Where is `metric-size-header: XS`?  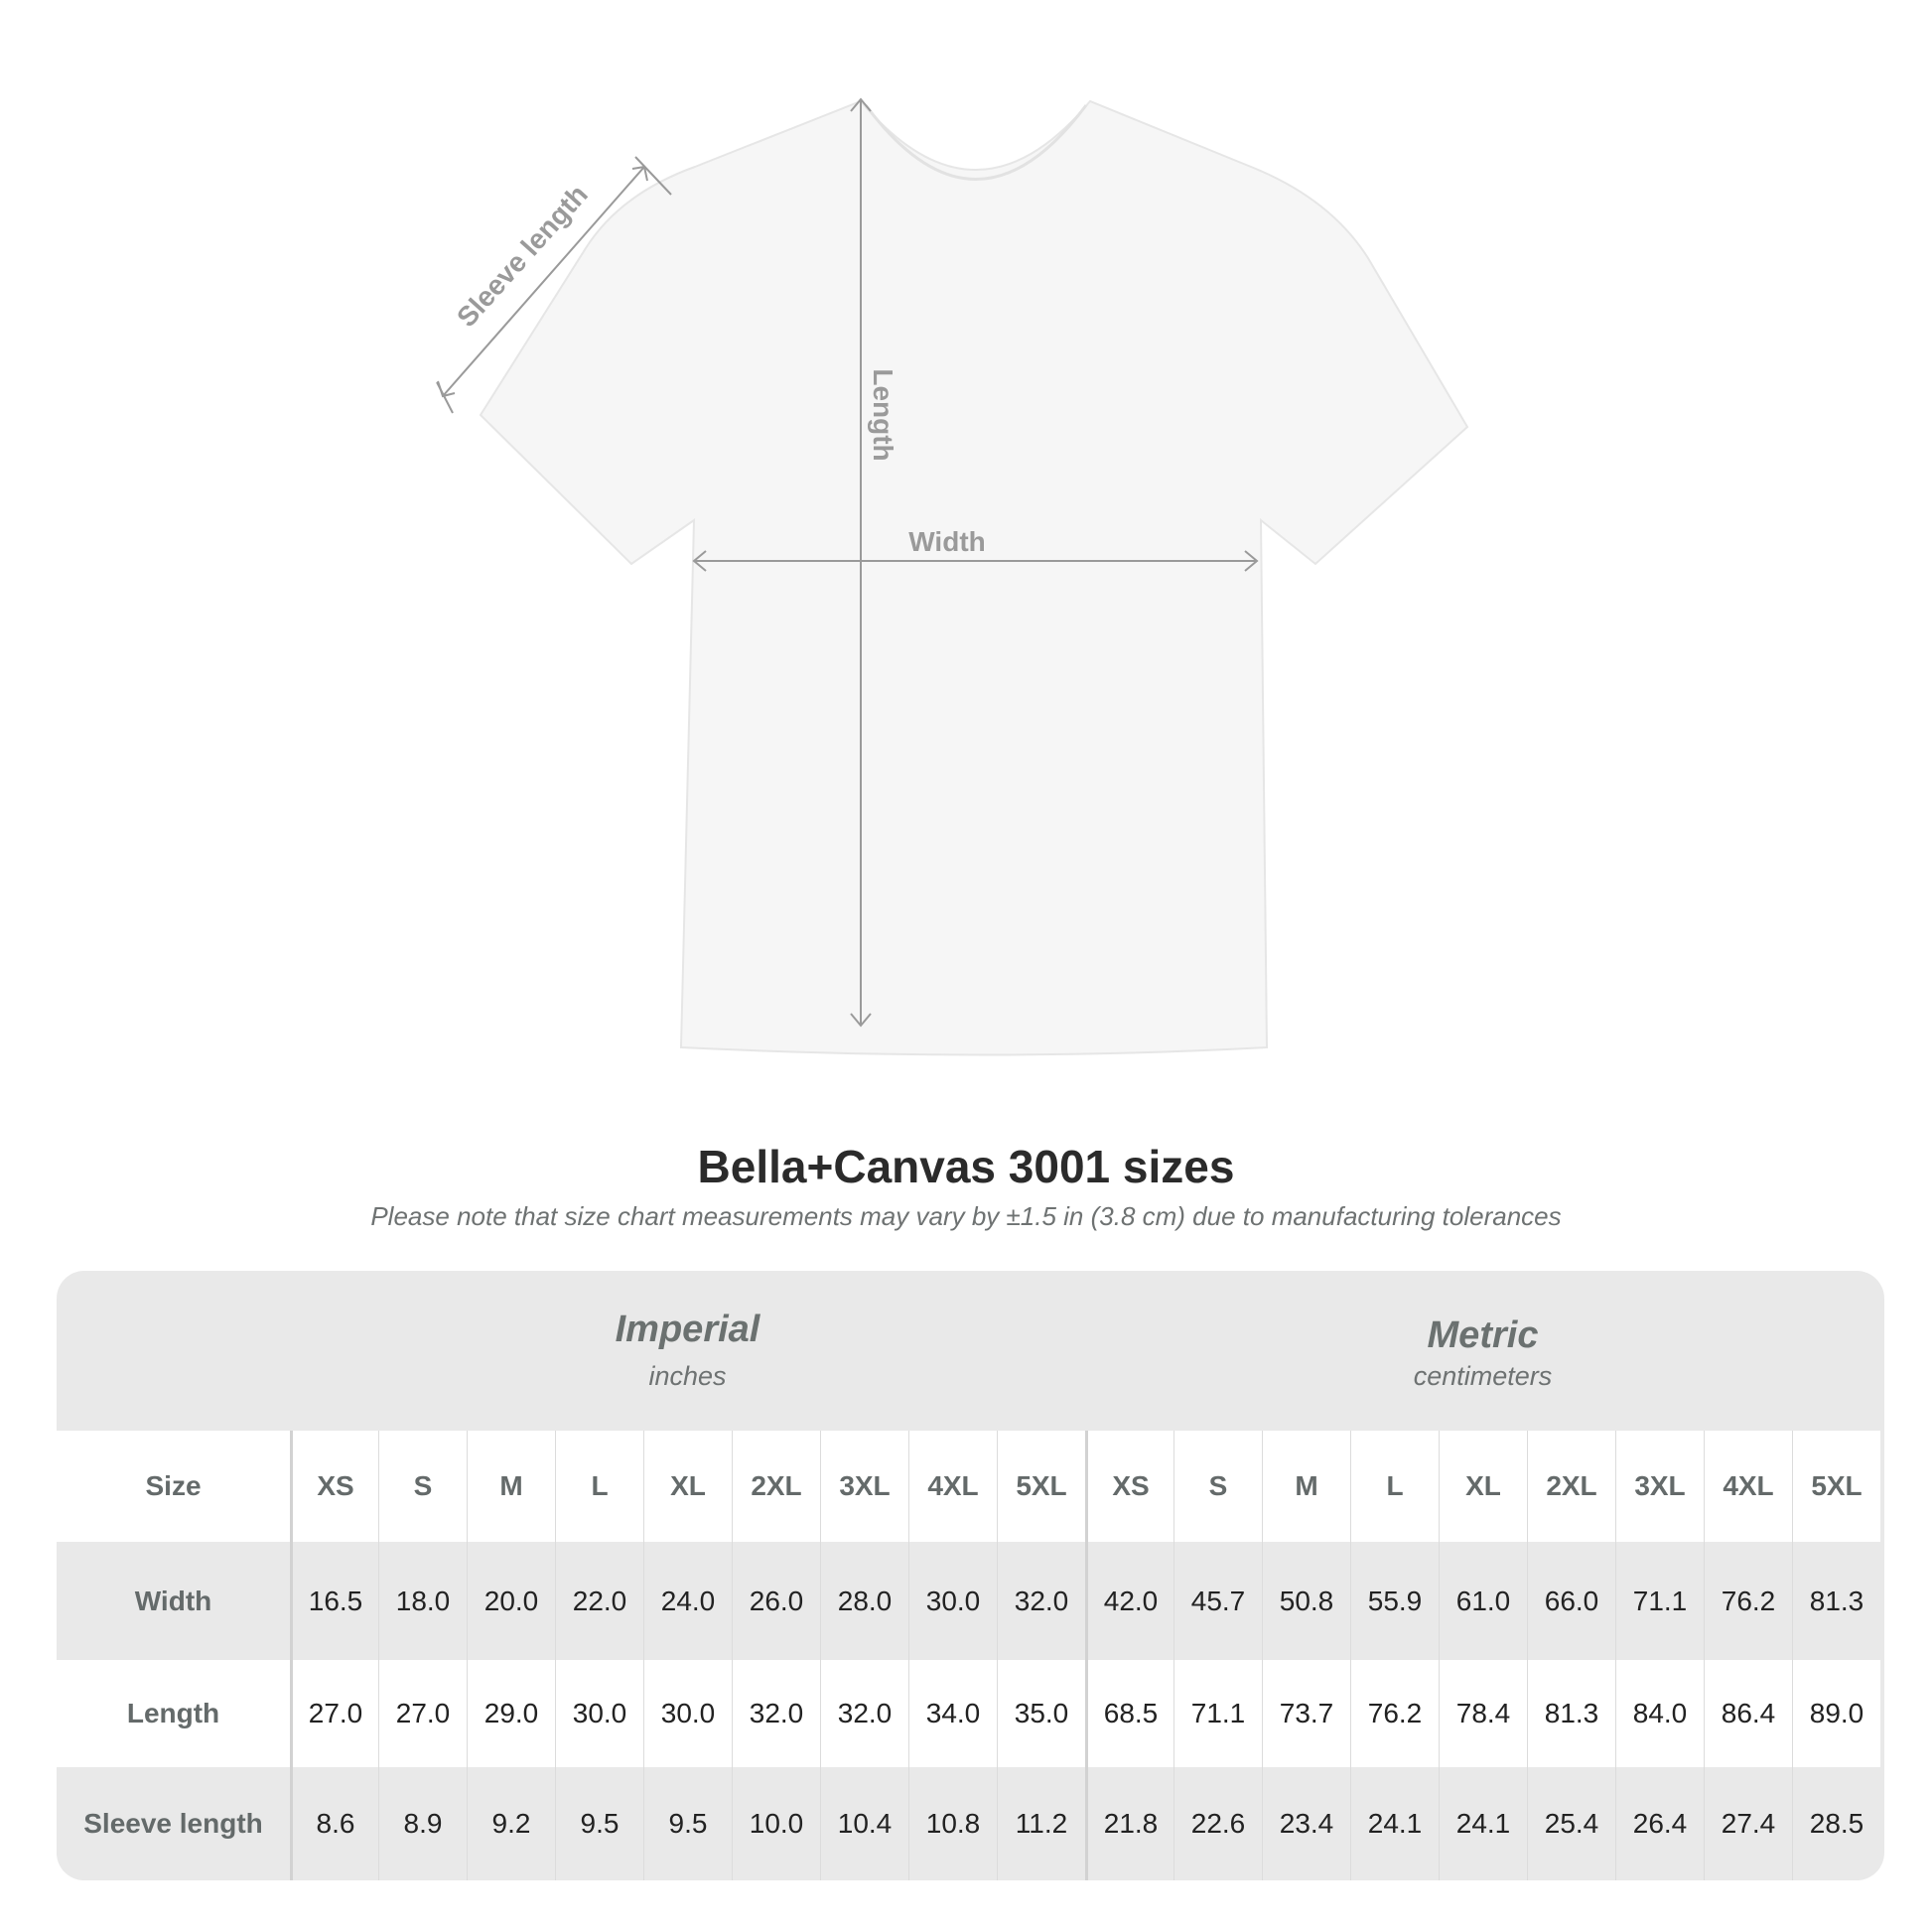
metric-size-header: XS is located at coordinates (1129, 1486).